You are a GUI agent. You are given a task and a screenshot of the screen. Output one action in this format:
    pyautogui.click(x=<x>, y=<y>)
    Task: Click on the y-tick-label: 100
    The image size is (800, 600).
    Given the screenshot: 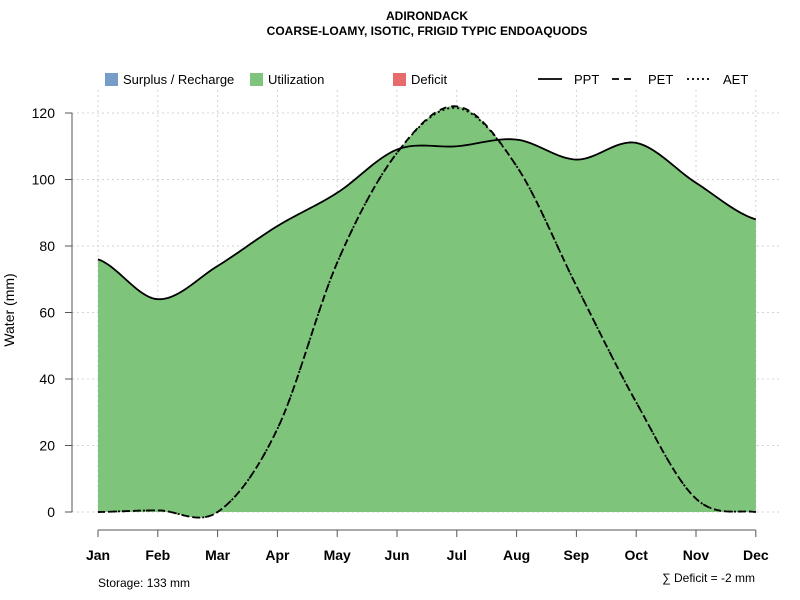 What is the action you would take?
    pyautogui.click(x=44, y=180)
    